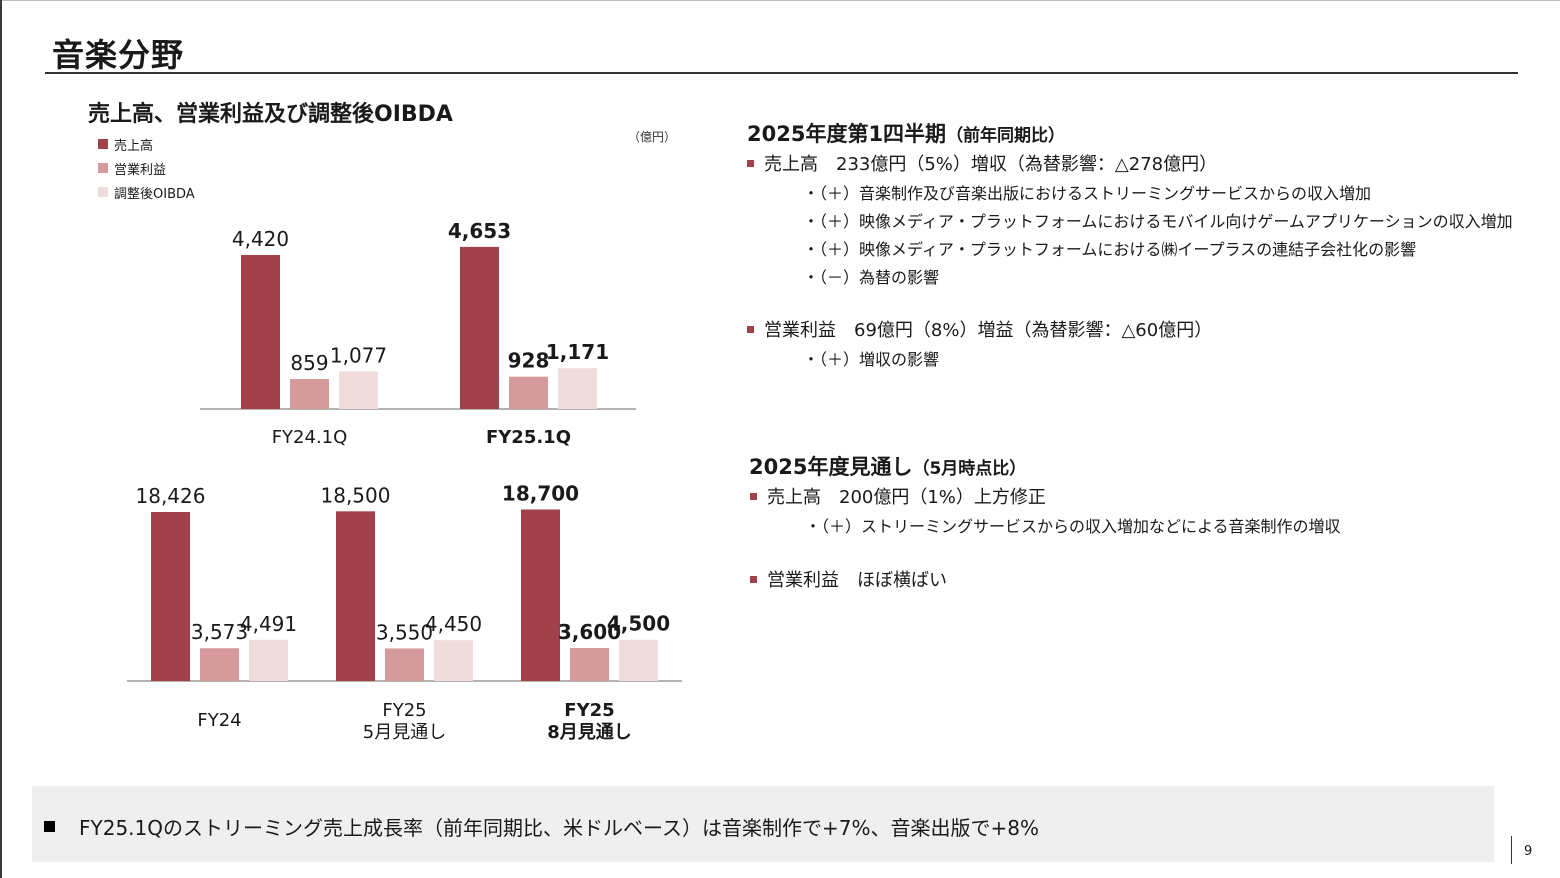 This screenshot has width=1560, height=878. Describe the element at coordinates (652, 137) in the screenshot. I see `chart-unit: （億円）` at that location.